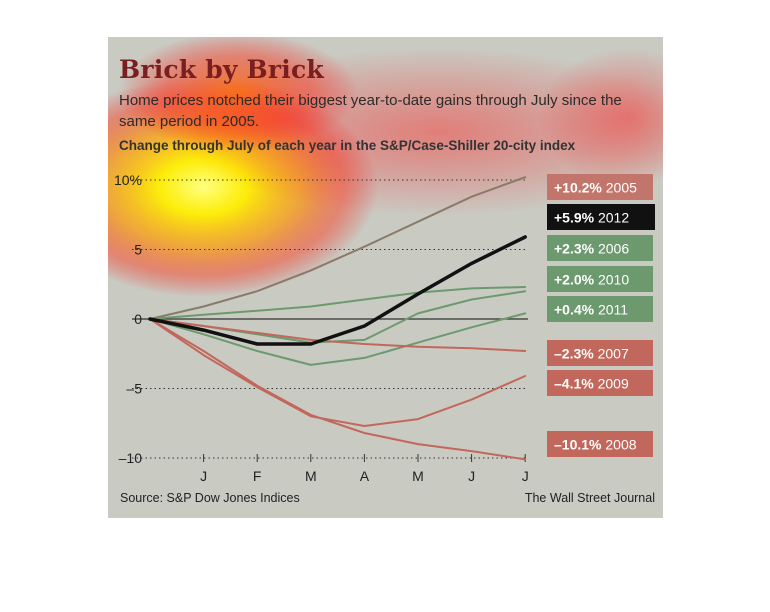 Image resolution: width=770 pixels, height=612 pixels. Describe the element at coordinates (338, 303) in the screenshot. I see `series-line-2006` at that location.